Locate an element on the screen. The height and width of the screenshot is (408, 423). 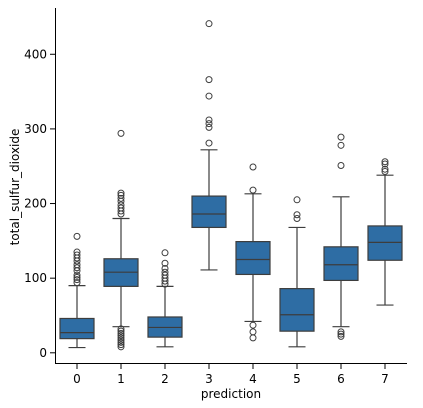
y-tick-label: 400 is located at coordinates (35, 54).